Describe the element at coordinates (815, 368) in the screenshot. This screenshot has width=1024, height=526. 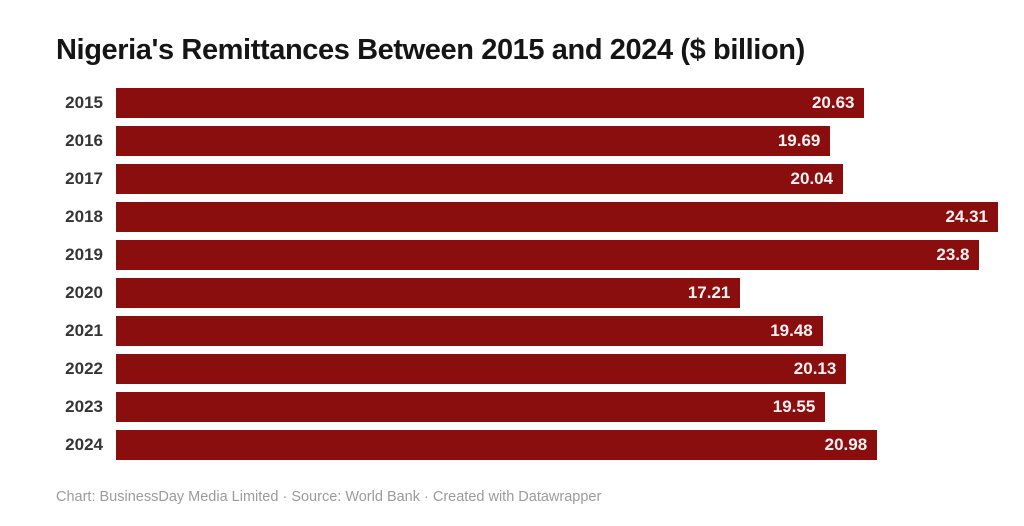
I see `value-label: 20.13` at that location.